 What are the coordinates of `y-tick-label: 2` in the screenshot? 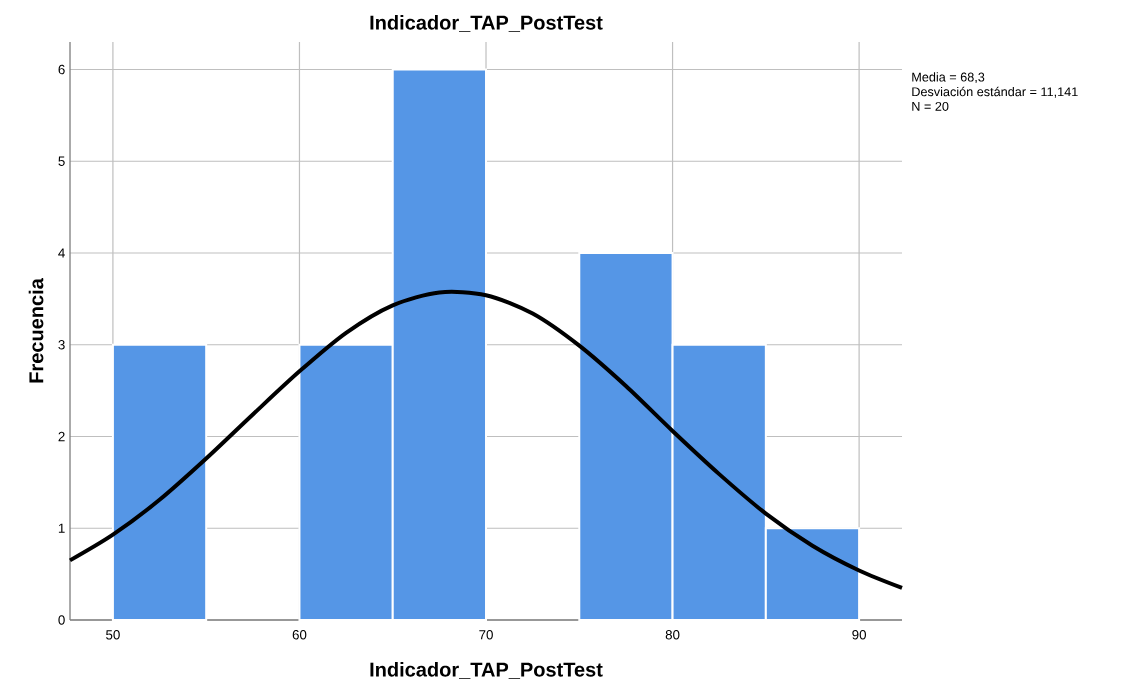 It's located at (61, 436).